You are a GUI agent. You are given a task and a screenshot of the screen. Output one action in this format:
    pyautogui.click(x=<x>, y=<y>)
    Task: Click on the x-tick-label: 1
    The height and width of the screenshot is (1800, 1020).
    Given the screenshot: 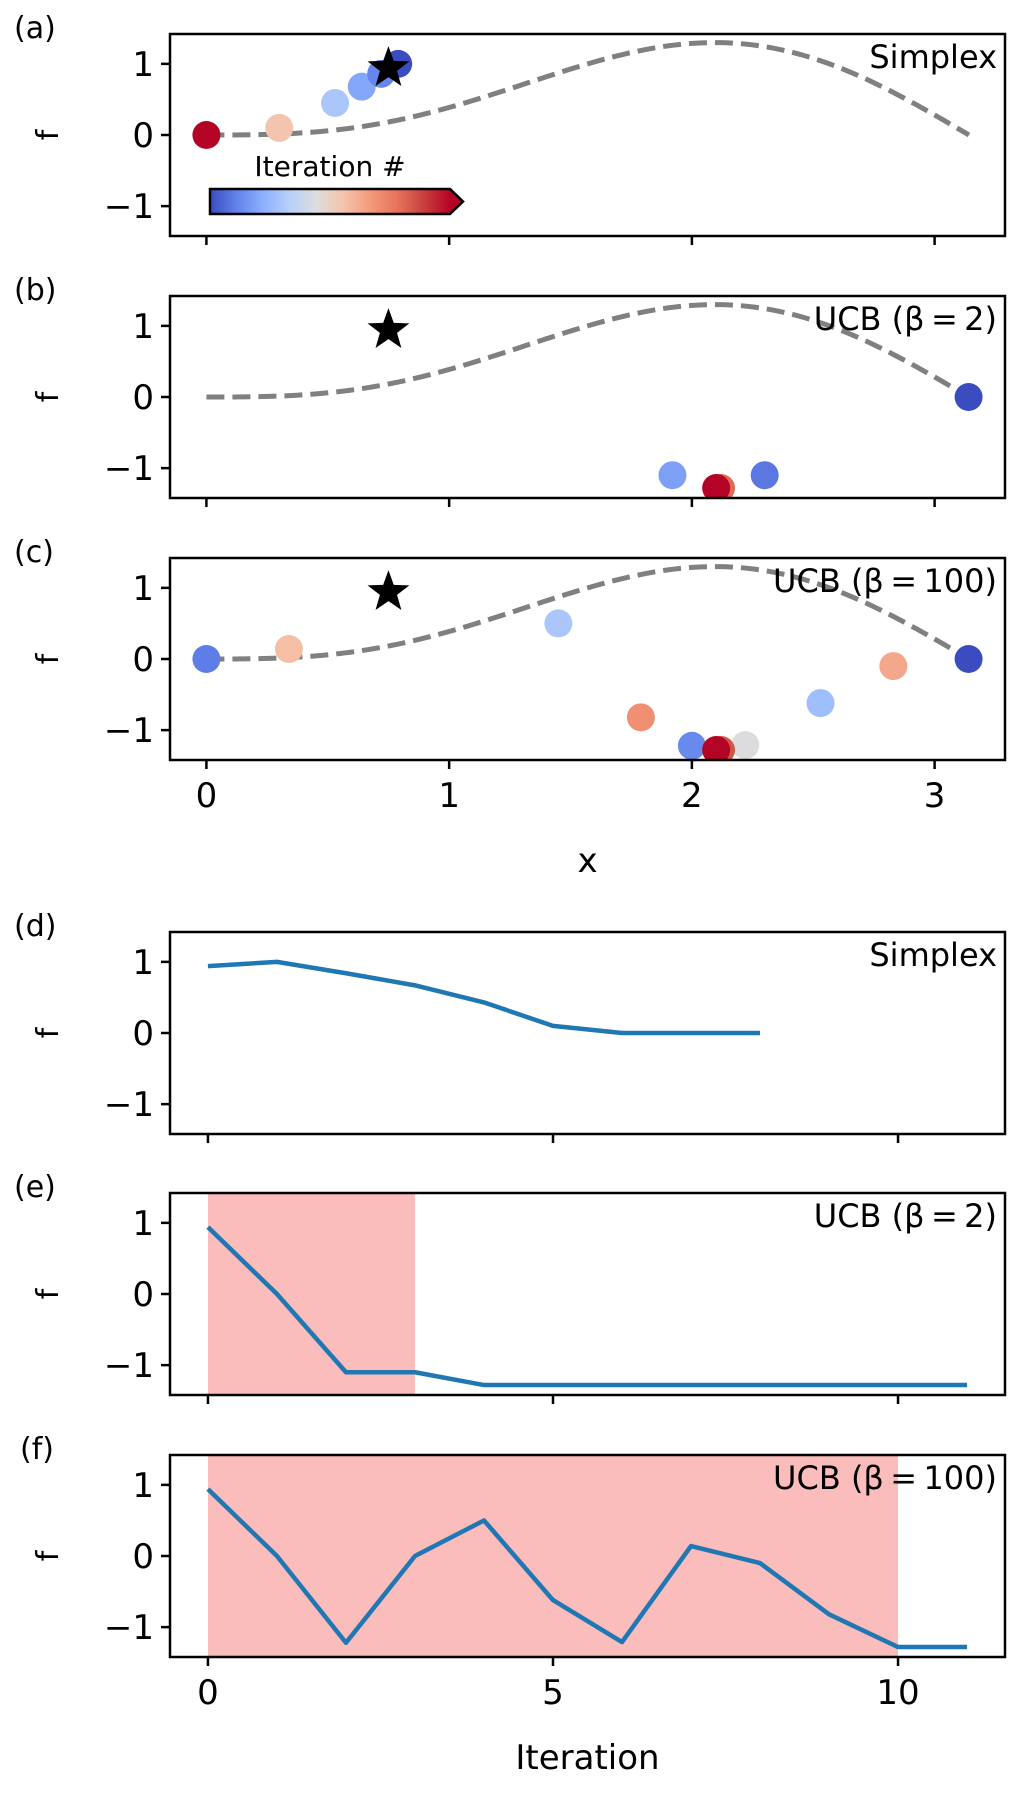 What is the action you would take?
    pyautogui.click(x=449, y=796)
    